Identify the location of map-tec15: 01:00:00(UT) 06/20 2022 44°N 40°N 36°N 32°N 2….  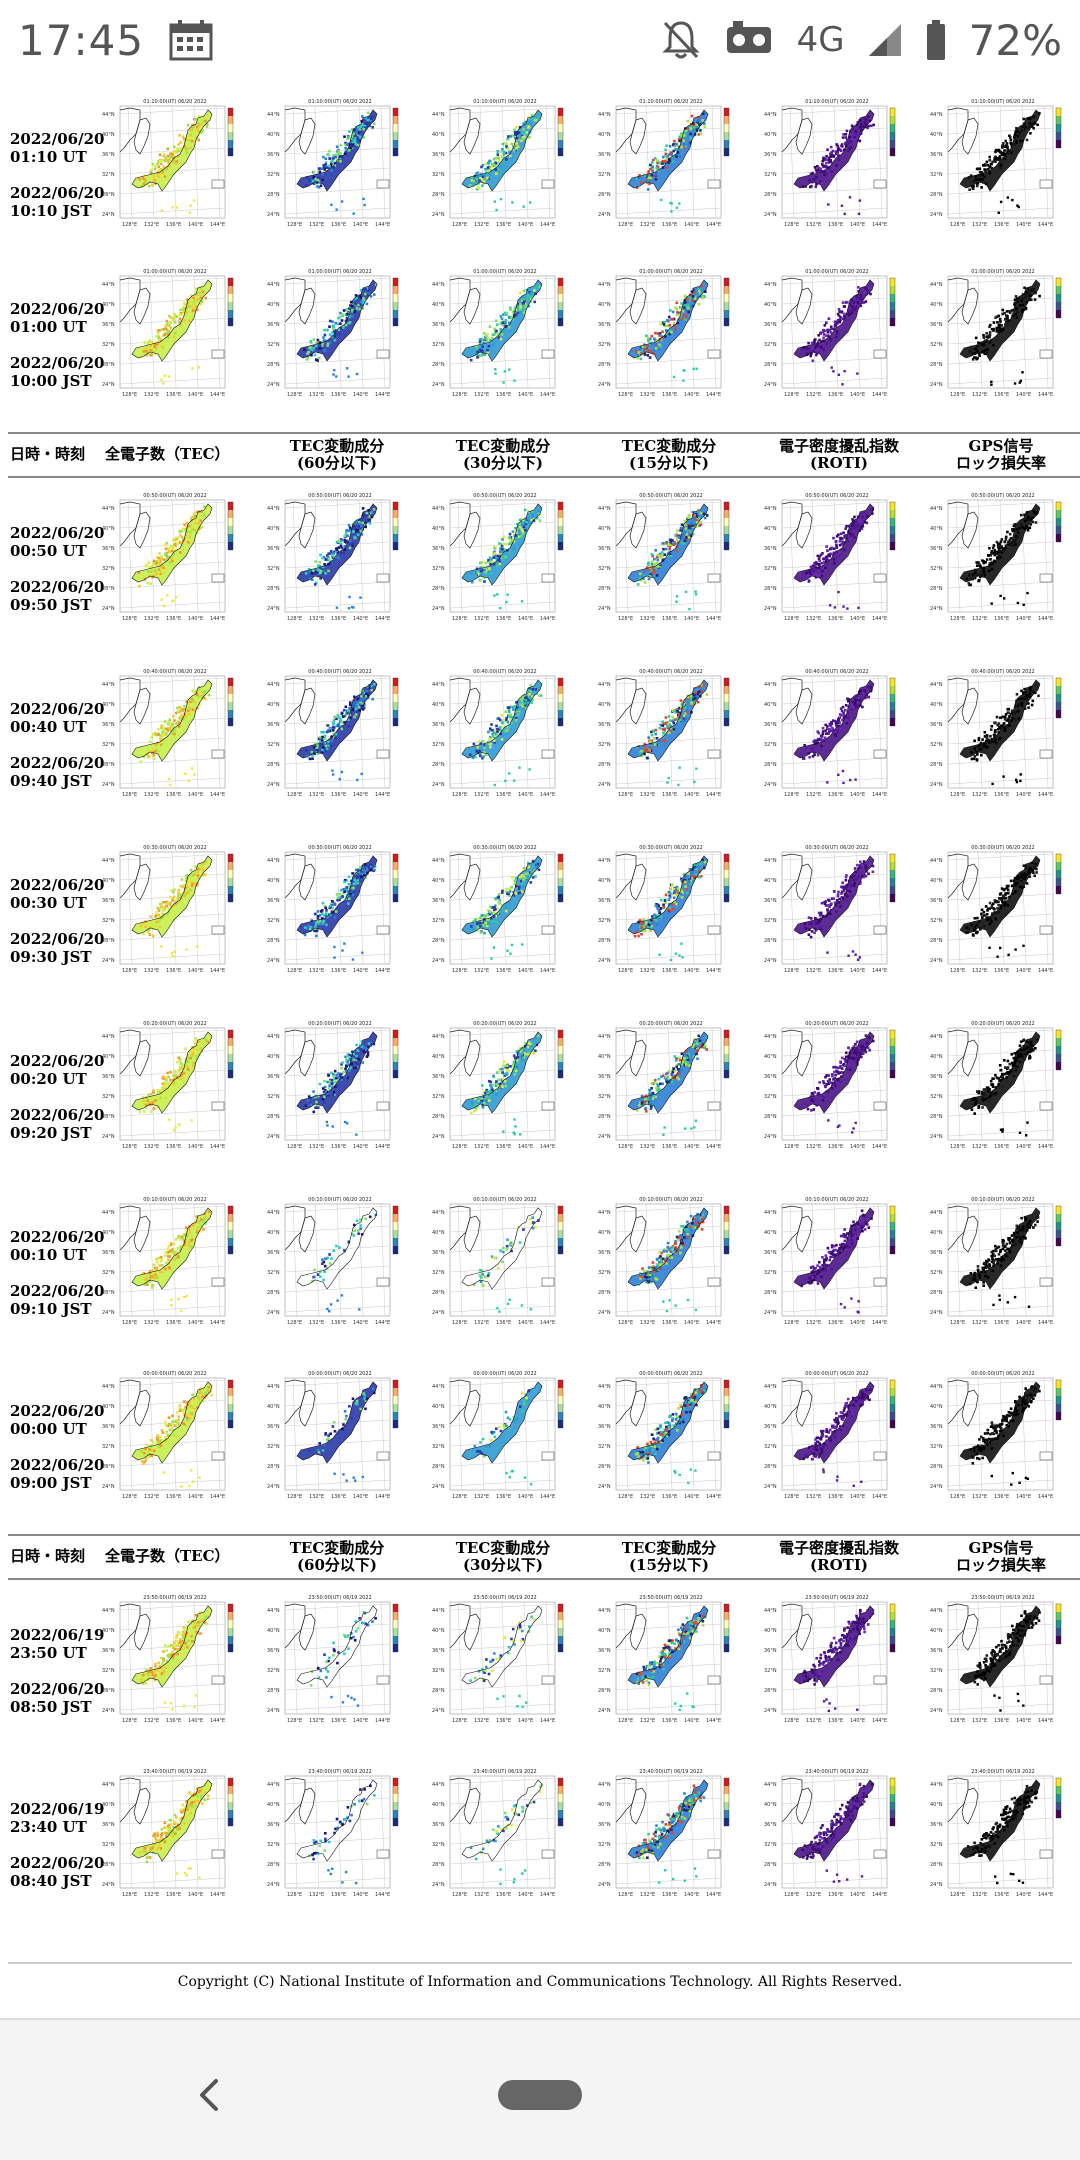
(671, 336).